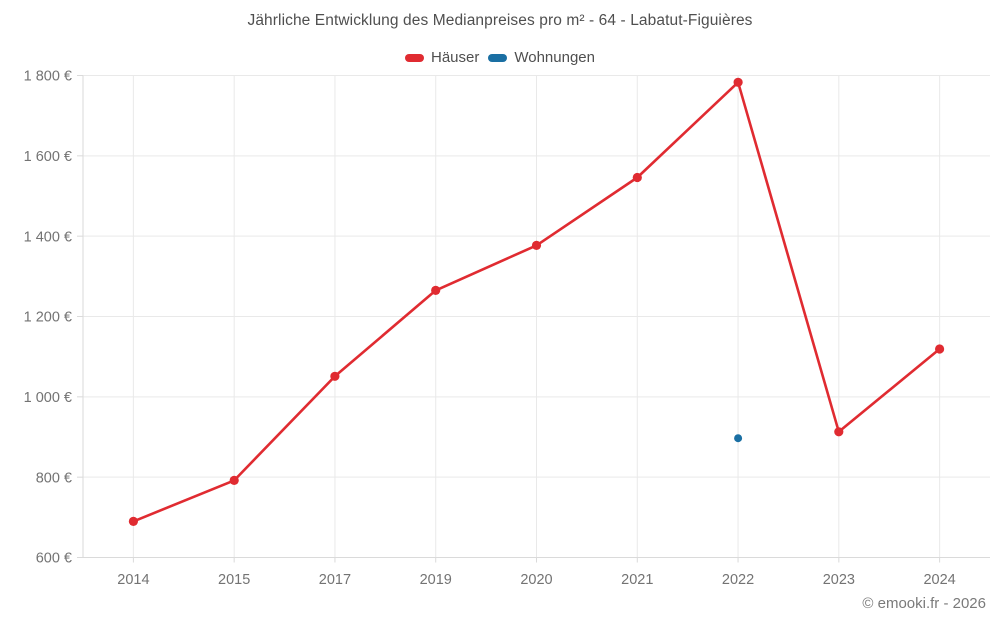 The width and height of the screenshot is (1000, 625). Describe the element at coordinates (939, 580) in the screenshot. I see `x-tick-label: 2024` at that location.